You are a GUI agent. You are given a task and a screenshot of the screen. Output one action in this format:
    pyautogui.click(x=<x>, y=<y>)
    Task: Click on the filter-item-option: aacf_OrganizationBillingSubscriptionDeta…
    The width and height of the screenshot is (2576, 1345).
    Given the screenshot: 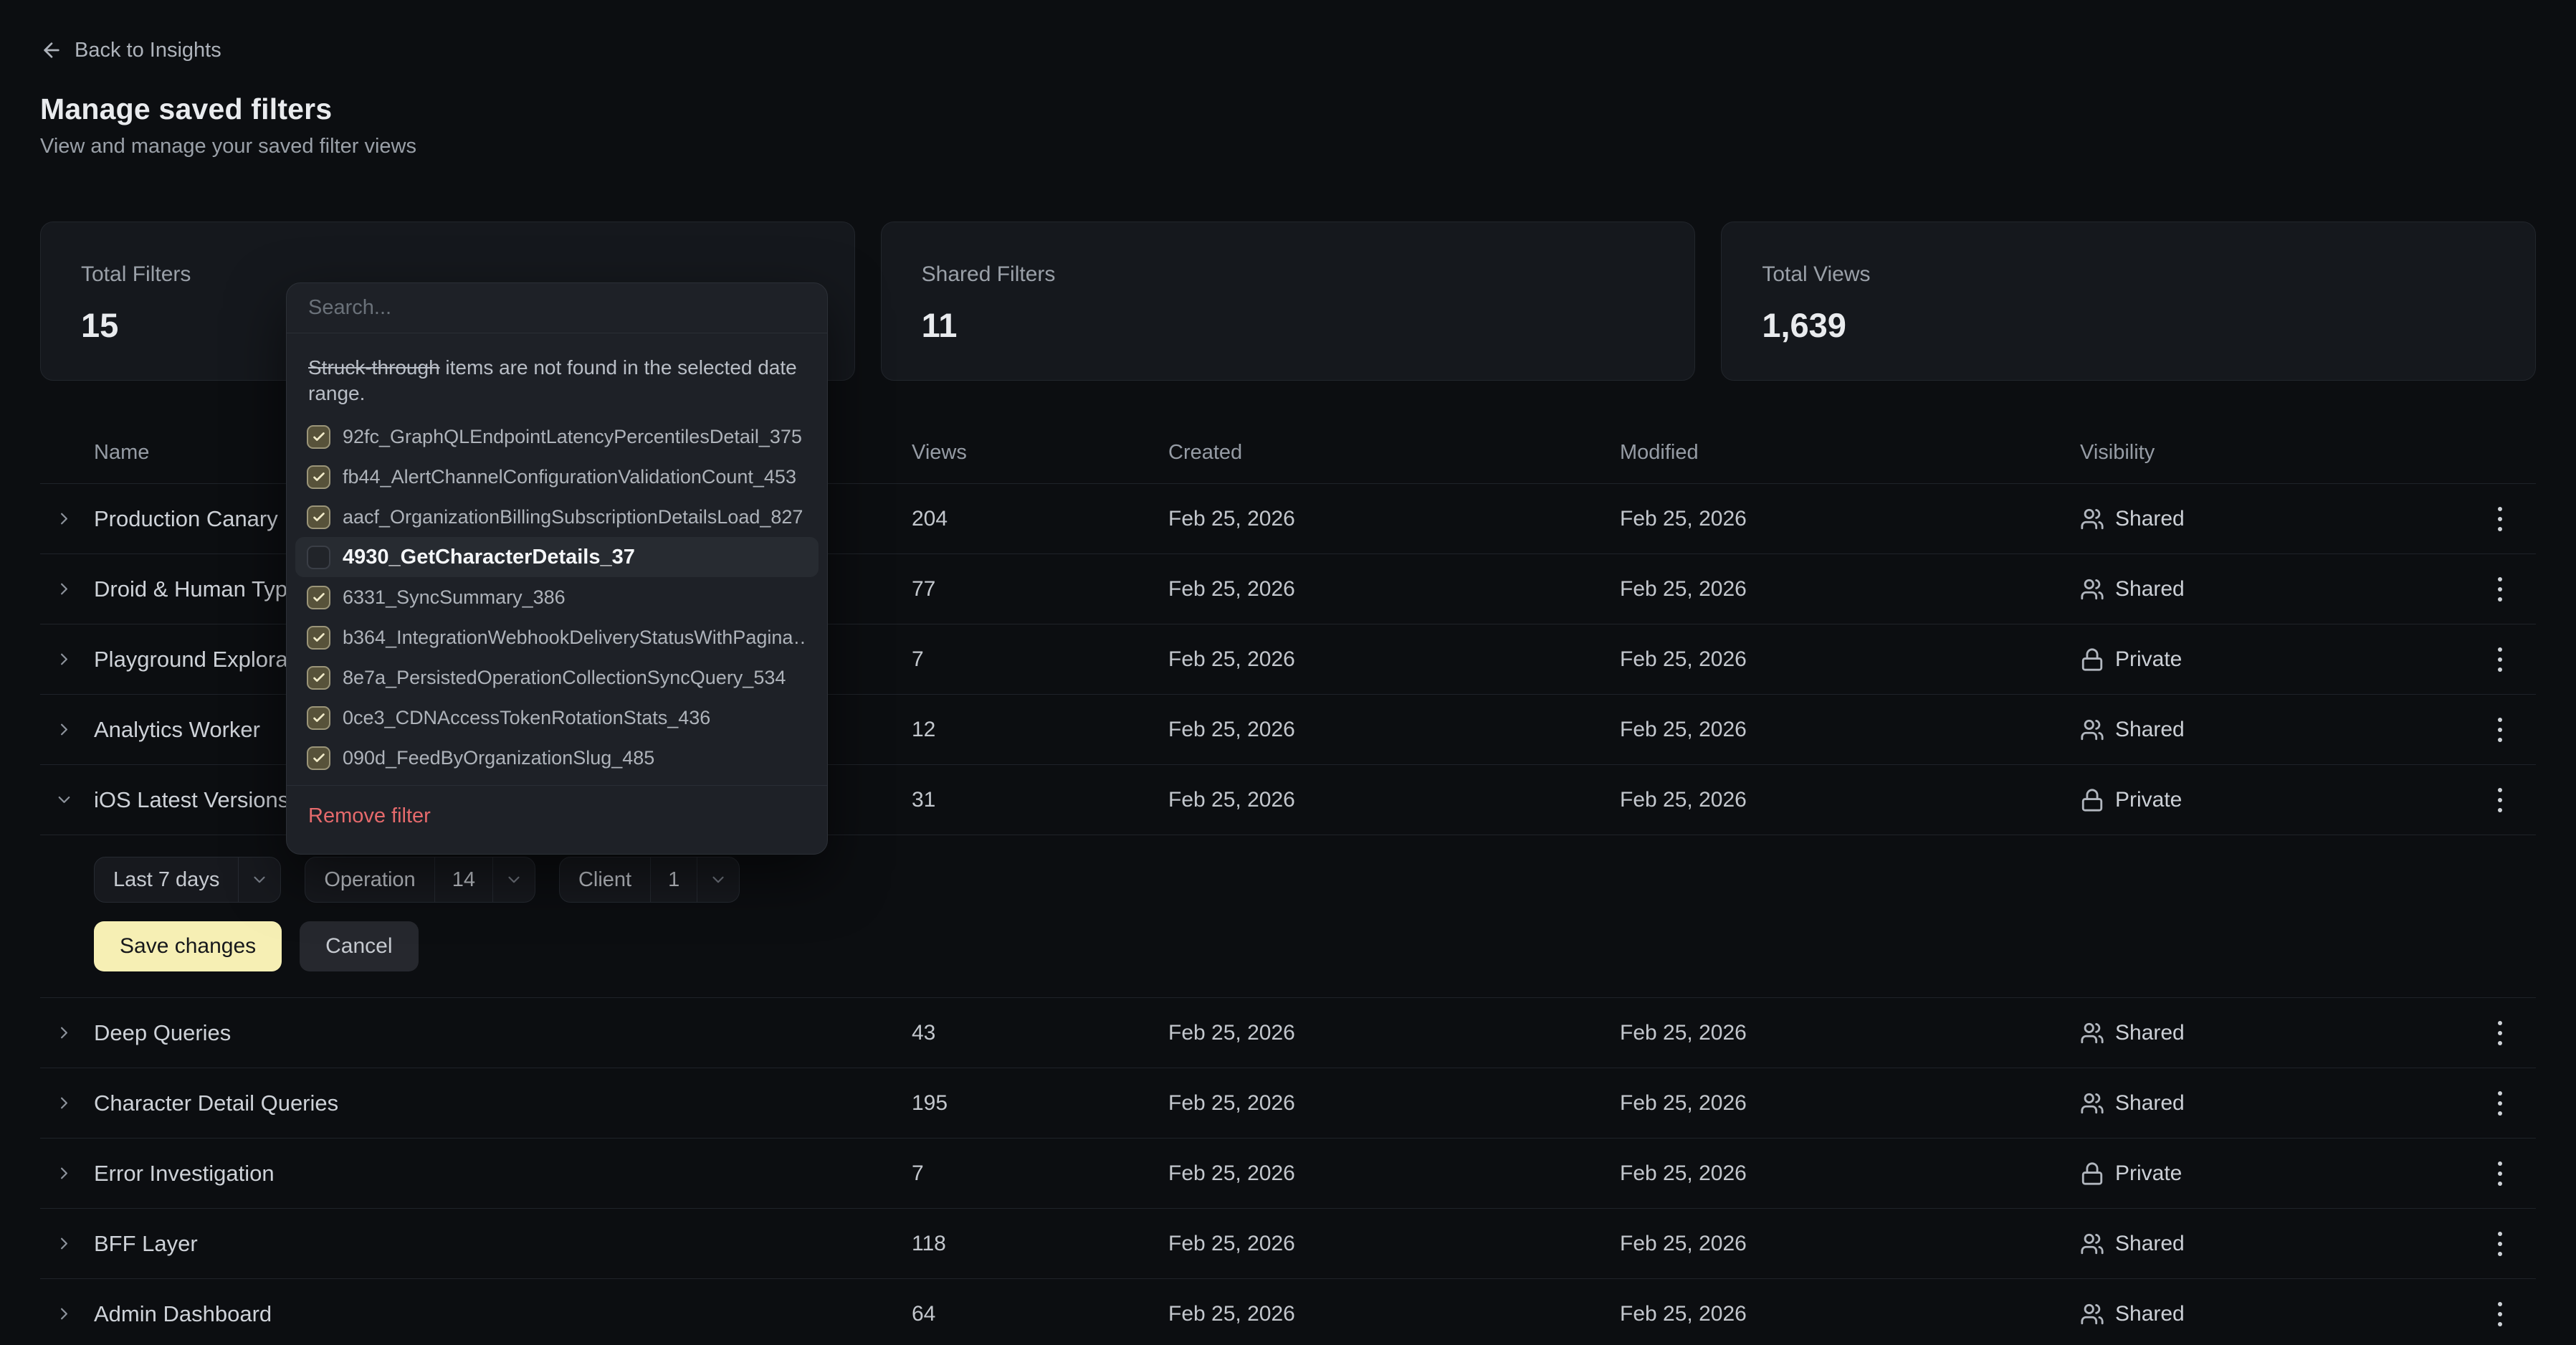 What is the action you would take?
    pyautogui.click(x=557, y=517)
    